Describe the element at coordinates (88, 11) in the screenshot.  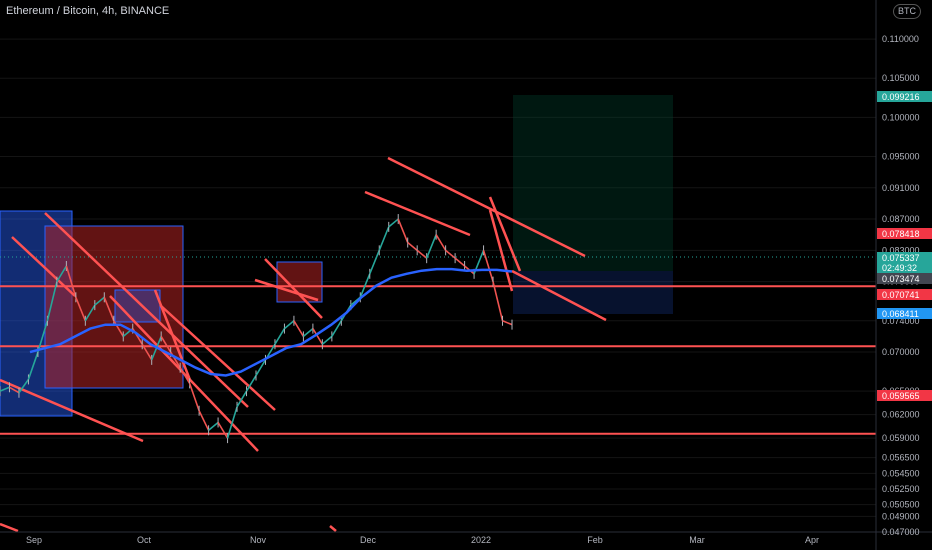
I see `chart-title: Ethereum / Bitcoin, 4h, BINANCE` at that location.